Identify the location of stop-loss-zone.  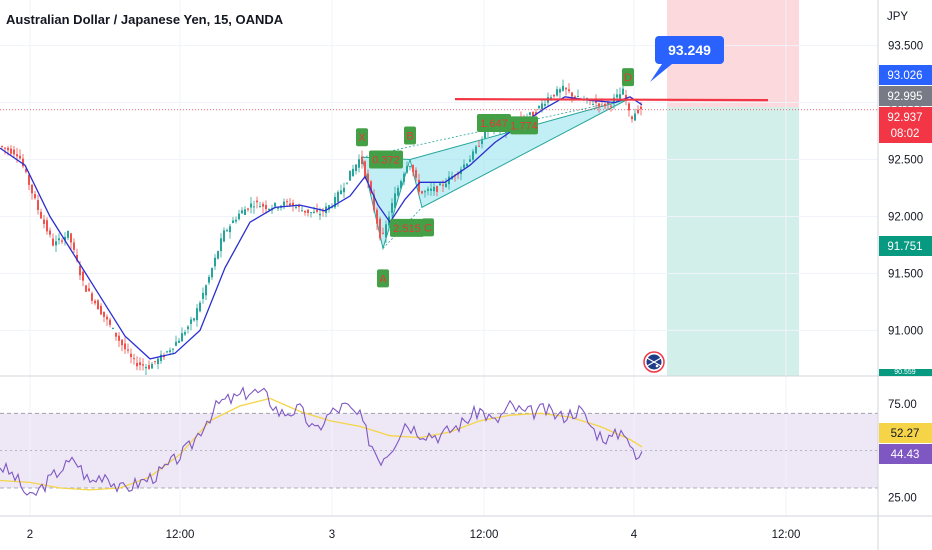
(733, 241).